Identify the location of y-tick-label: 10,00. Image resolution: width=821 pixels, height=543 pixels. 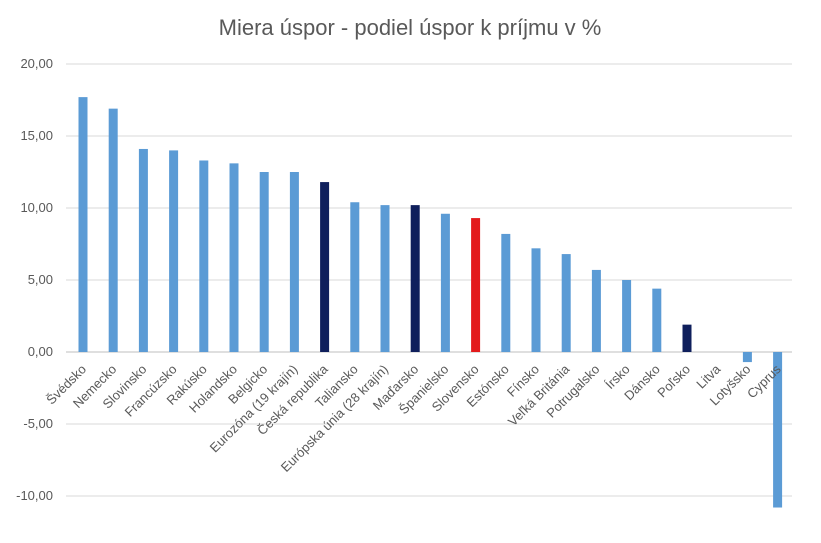
(36, 207).